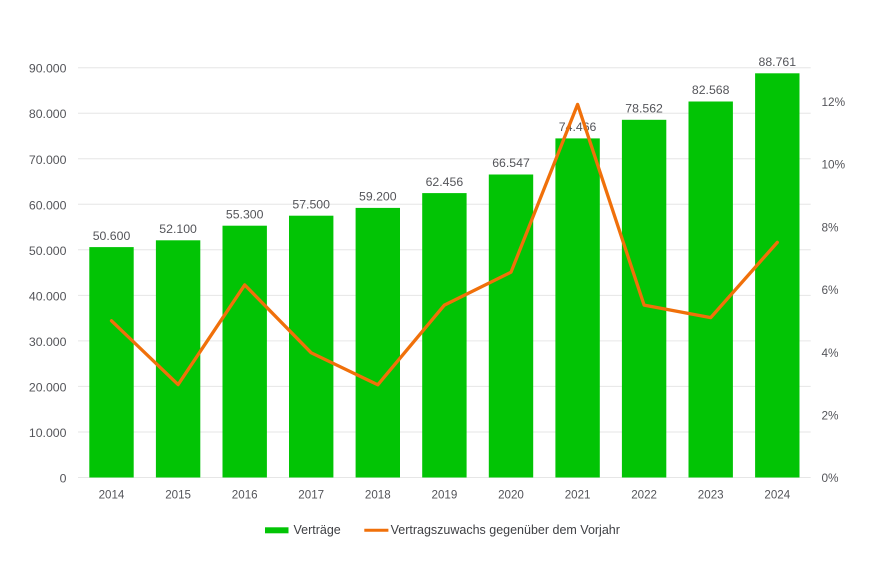  What do you see at coordinates (245, 495) in the screenshot?
I see `svg-text: 2016` at bounding box center [245, 495].